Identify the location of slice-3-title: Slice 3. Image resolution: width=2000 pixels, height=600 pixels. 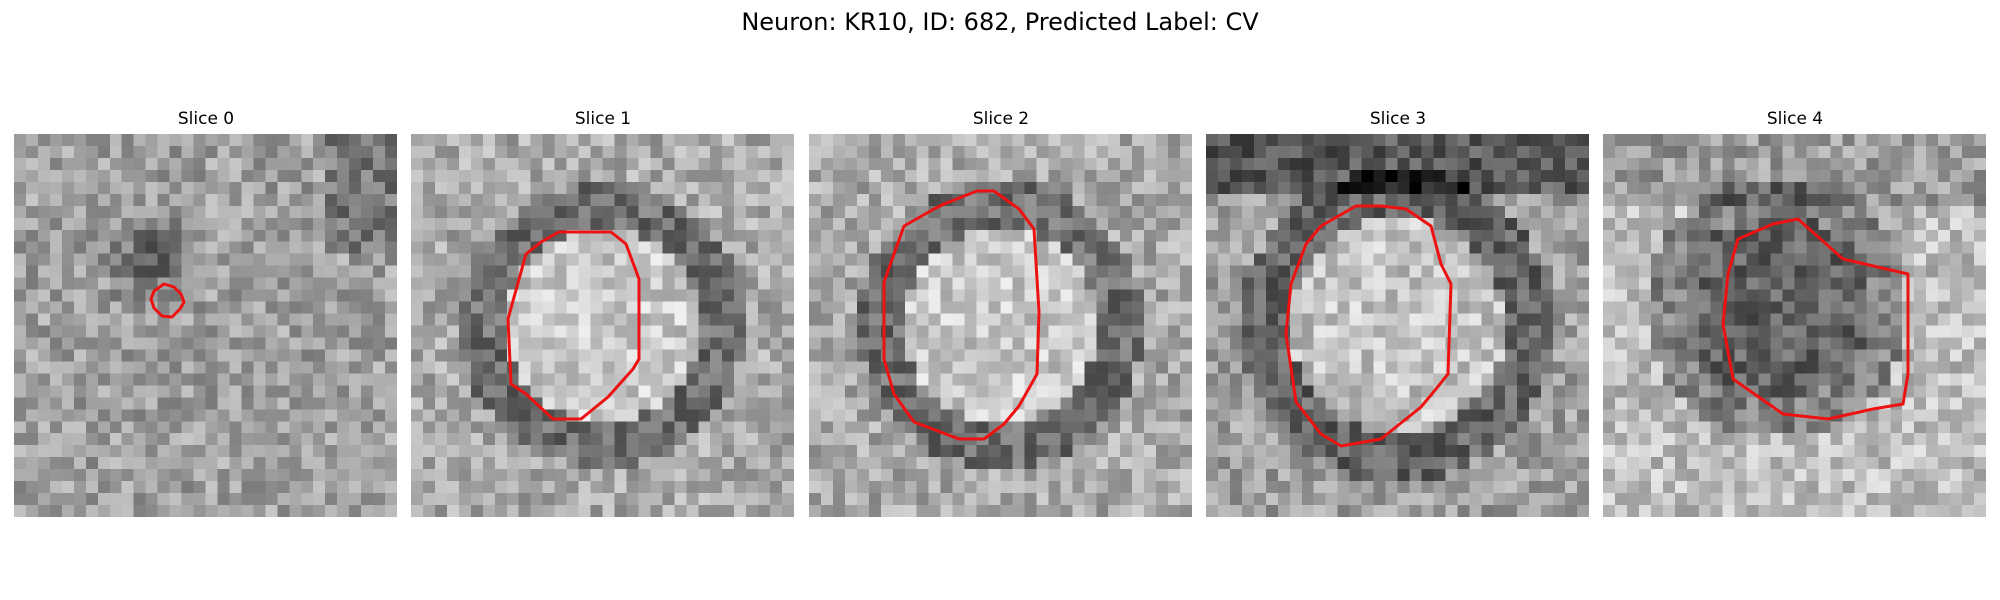
(1398, 119).